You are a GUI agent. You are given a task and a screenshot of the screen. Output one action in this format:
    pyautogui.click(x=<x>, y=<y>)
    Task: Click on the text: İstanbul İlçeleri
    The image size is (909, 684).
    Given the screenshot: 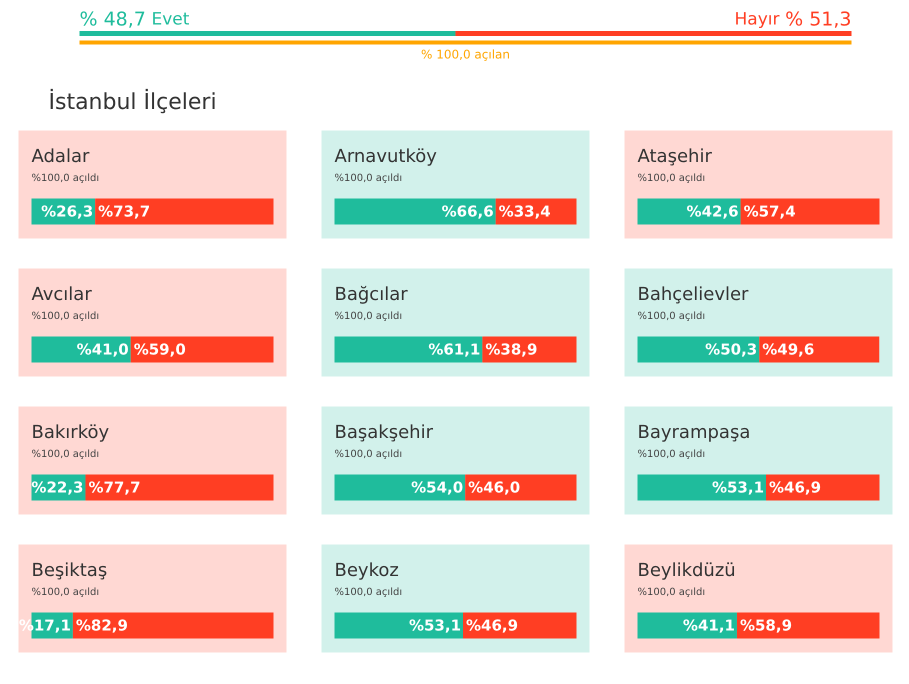 What is the action you would take?
    pyautogui.click(x=132, y=101)
    